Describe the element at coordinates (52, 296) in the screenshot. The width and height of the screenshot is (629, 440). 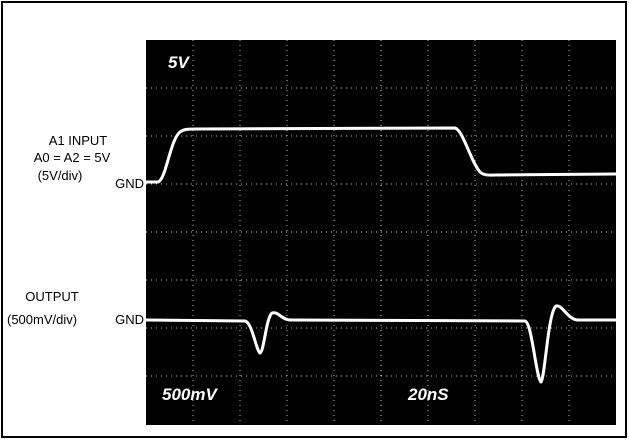
I see `ch2-label: OUTPUT` at that location.